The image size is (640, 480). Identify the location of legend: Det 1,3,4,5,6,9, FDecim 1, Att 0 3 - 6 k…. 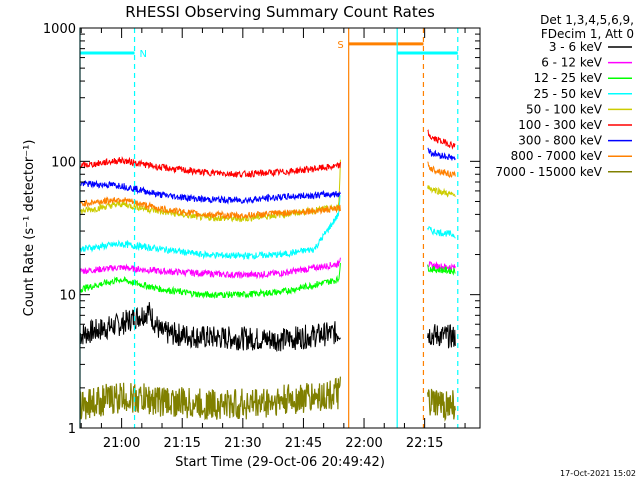
(564, 96).